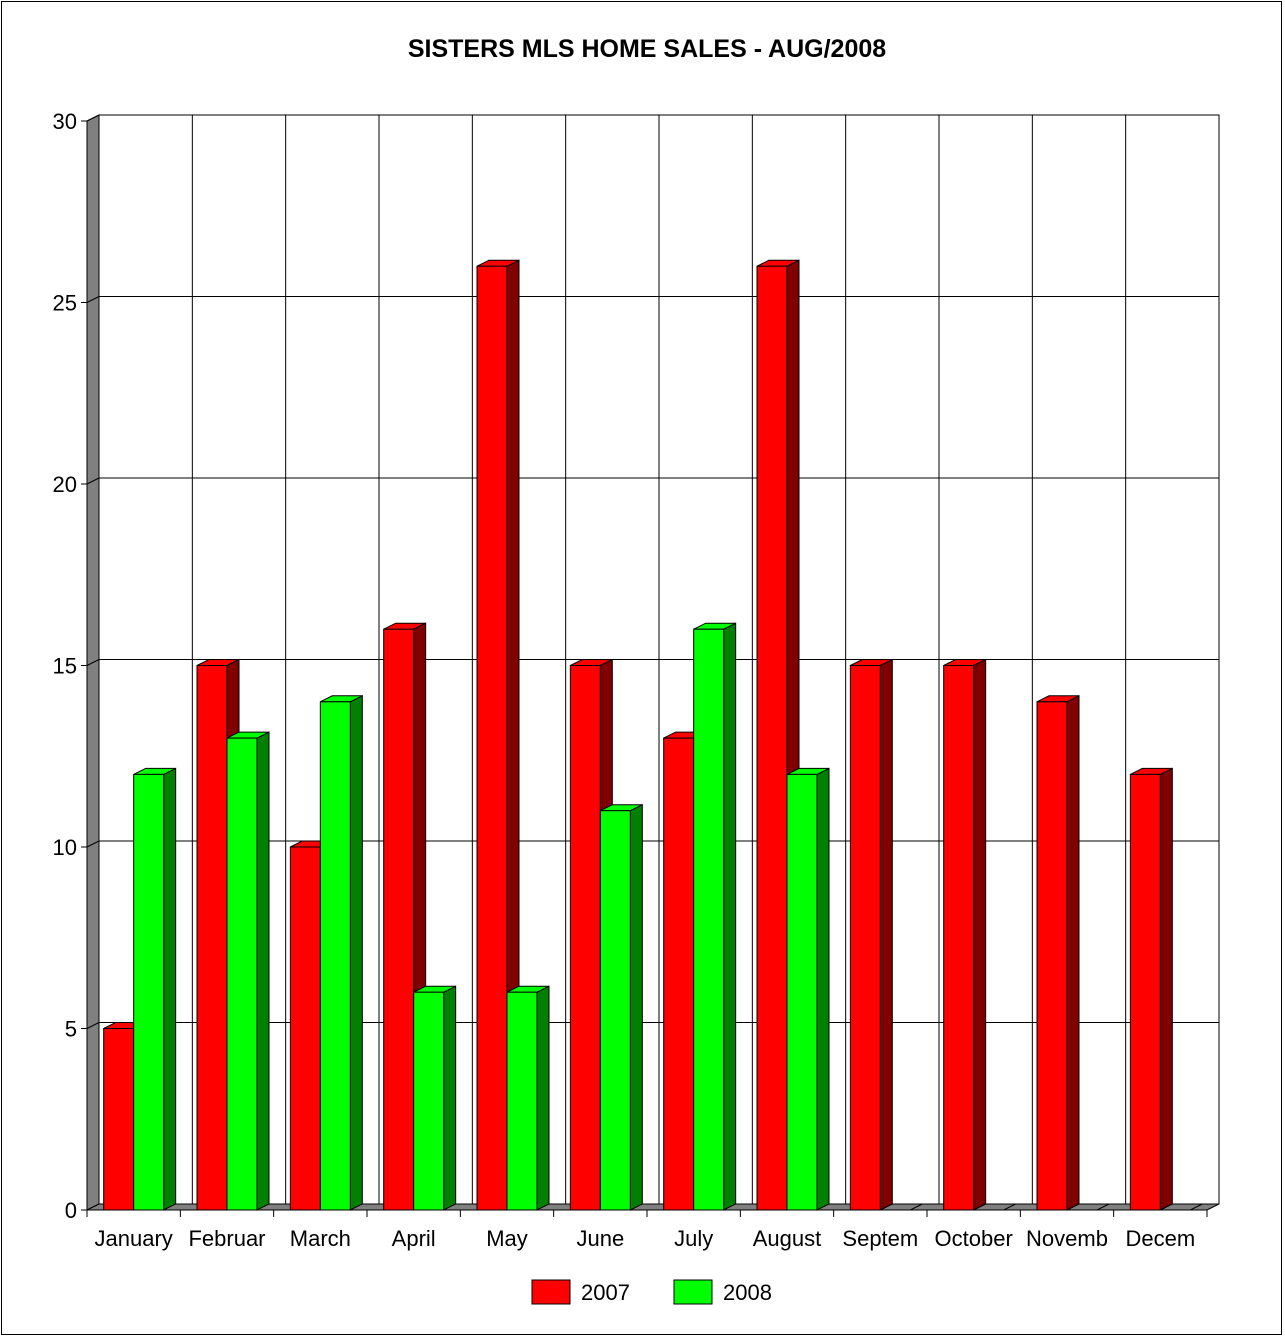 This screenshot has height=1341, width=1285. I want to click on bar-2007-August, so click(778, 735).